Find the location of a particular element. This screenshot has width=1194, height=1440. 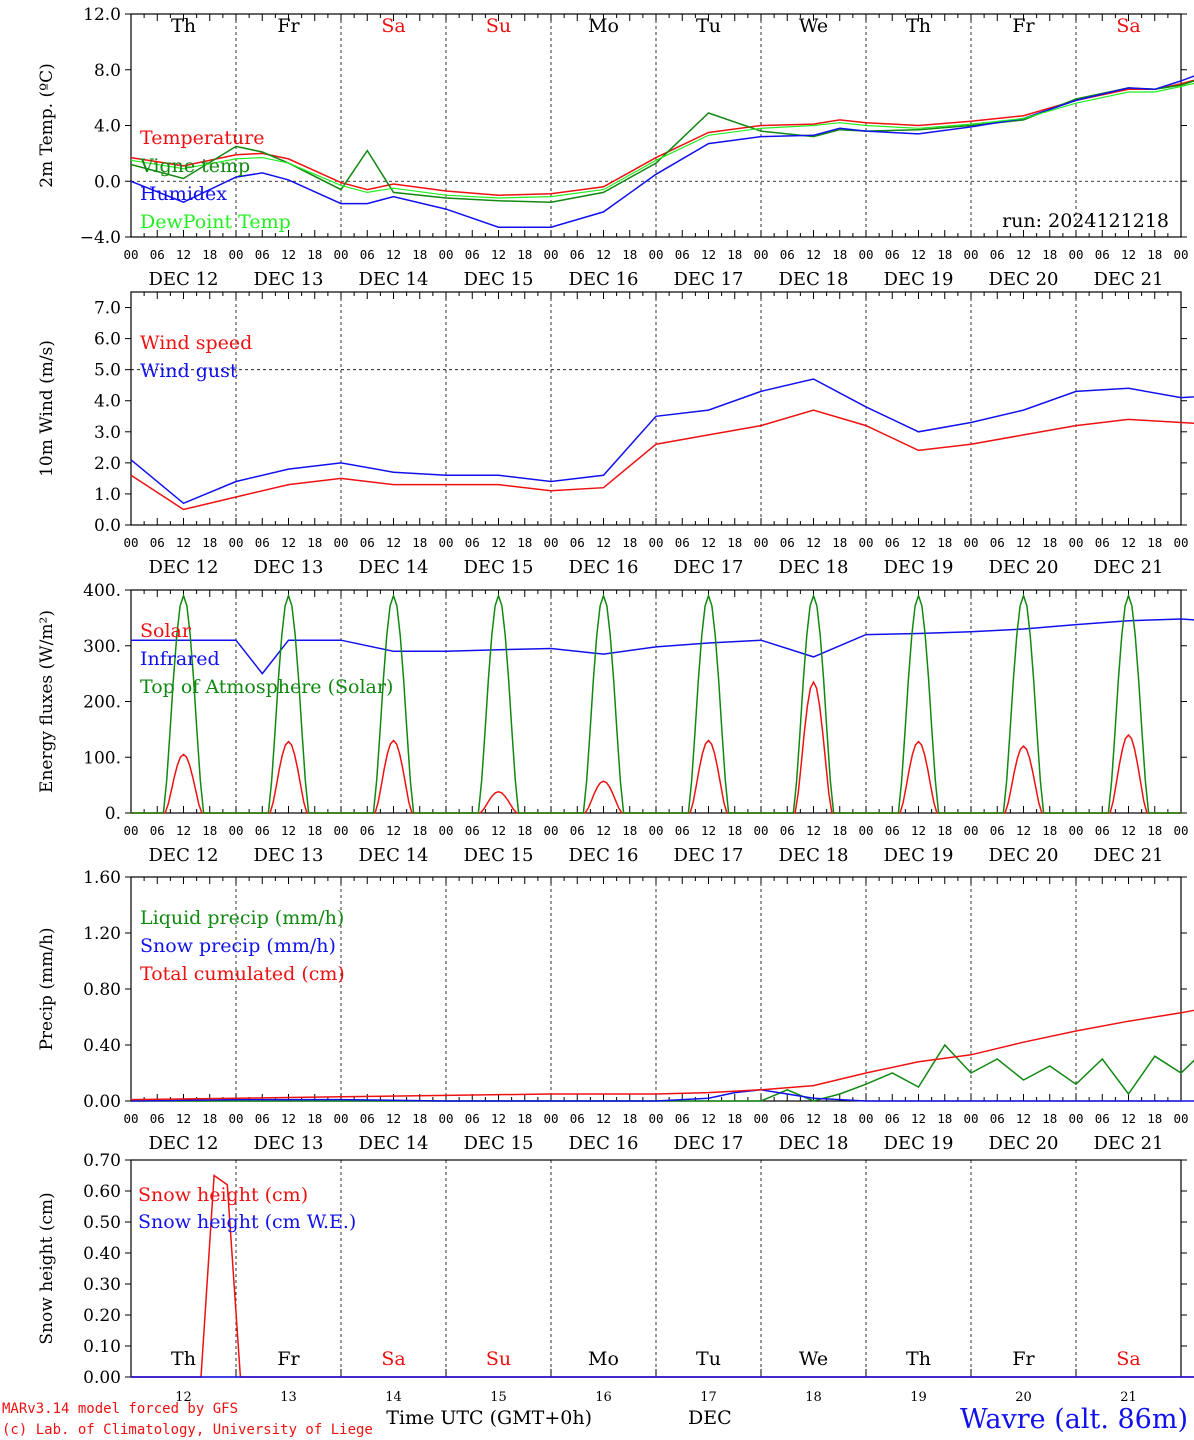

legend-entry: Wind speed is located at coordinates (196, 343).